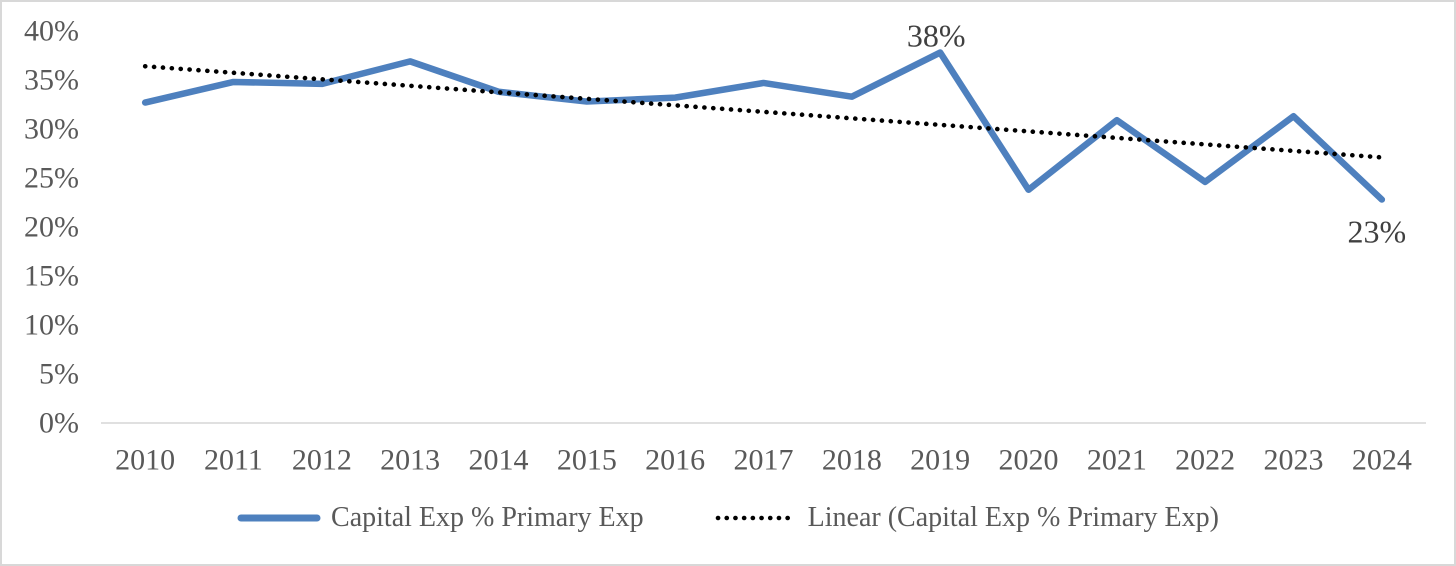 This screenshot has height=566, width=1456. I want to click on data-point-label: 23%, so click(1377, 232).